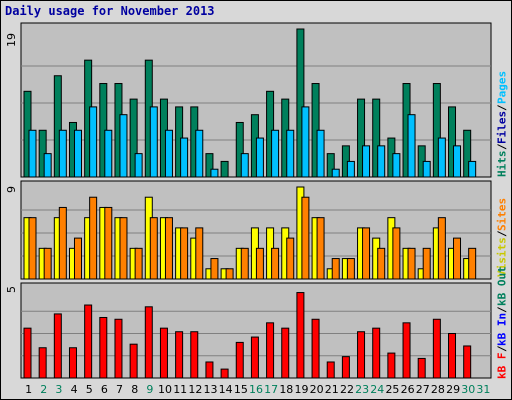 Image resolution: width=512 pixels, height=400 pixels. I want to click on x-tick-label: 15, so click(241, 389).